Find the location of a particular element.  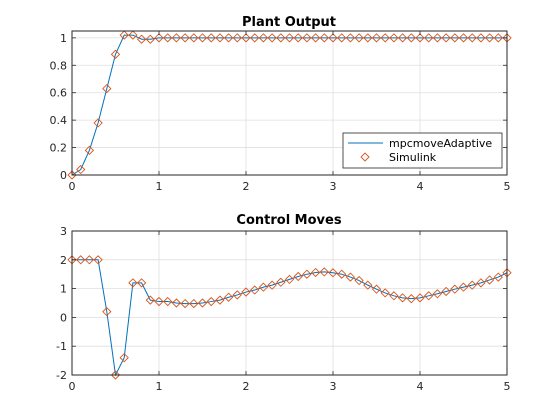

control-moves-xtick-label: 0 is located at coordinates (72, 386).